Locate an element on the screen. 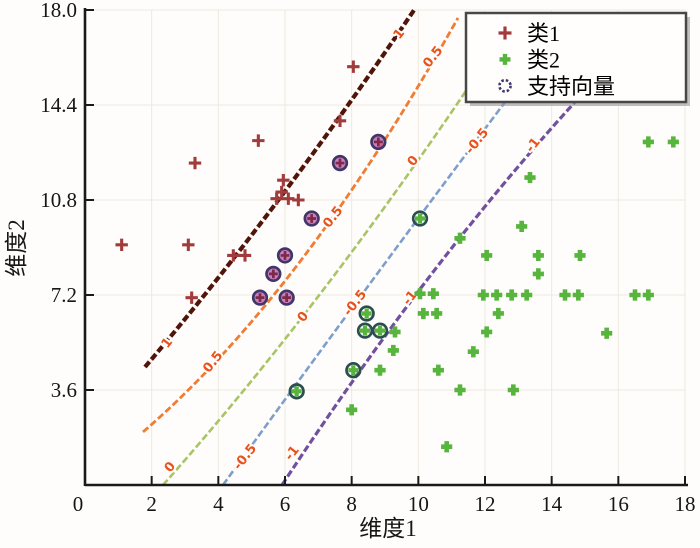 This screenshot has height=548, width=700. y-tick-label: 3.6 is located at coordinates (64, 390).